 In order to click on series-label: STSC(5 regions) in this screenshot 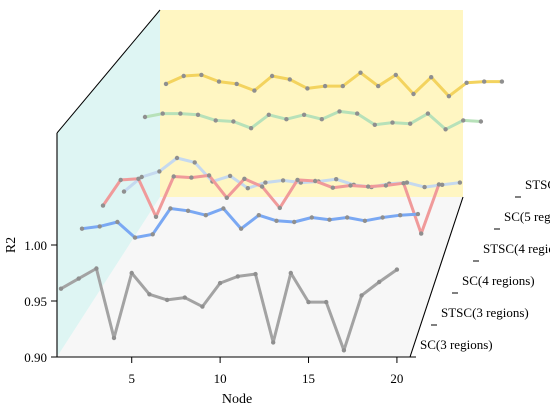, I will do `click(537, 184)`.